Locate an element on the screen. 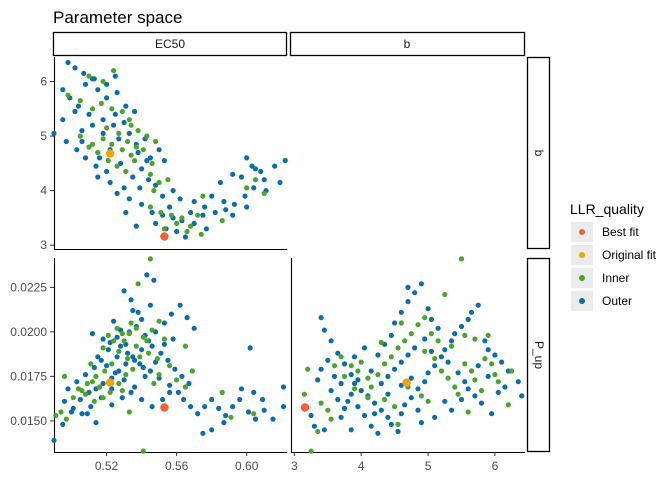 The width and height of the screenshot is (672, 480). row-strip-label-p-up: P_up is located at coordinates (539, 355).